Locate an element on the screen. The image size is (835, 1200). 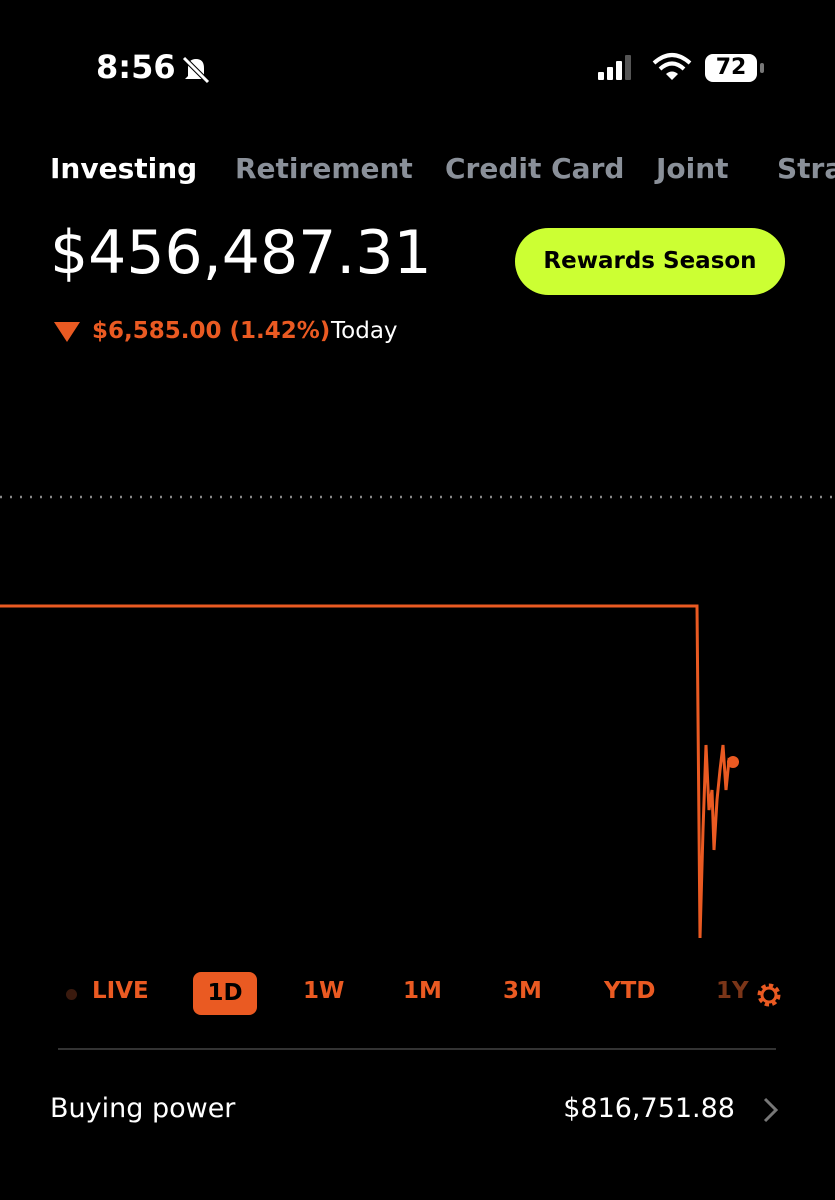
down-arrow is located at coordinates (67, 332).